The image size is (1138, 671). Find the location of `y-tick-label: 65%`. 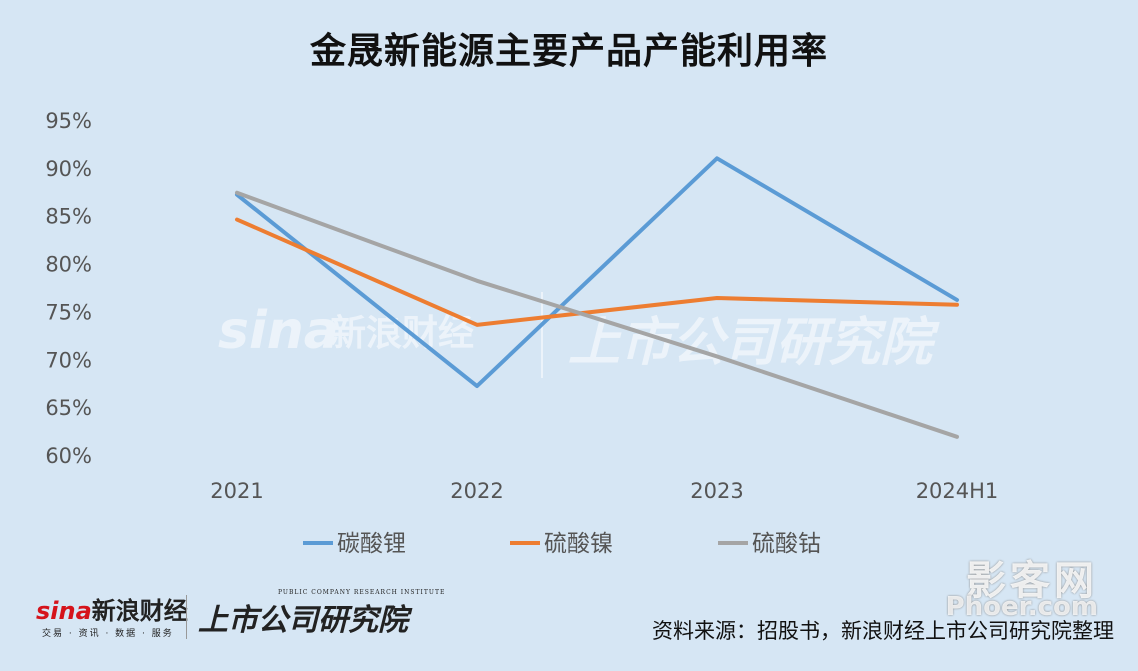

y-tick-label: 65% is located at coordinates (68, 408).